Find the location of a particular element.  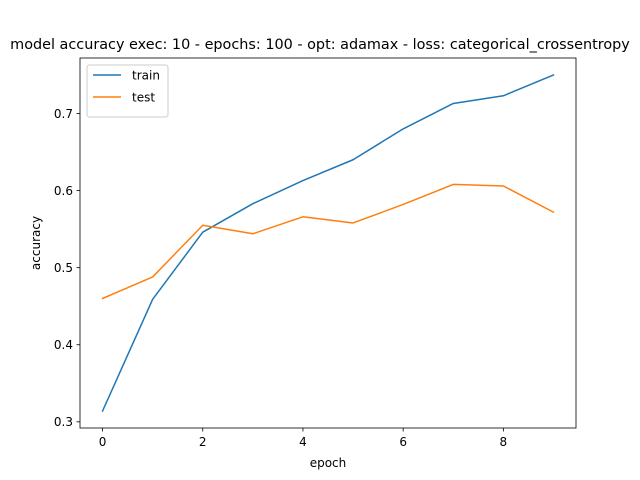

x-tick-label: 8 is located at coordinates (504, 442).